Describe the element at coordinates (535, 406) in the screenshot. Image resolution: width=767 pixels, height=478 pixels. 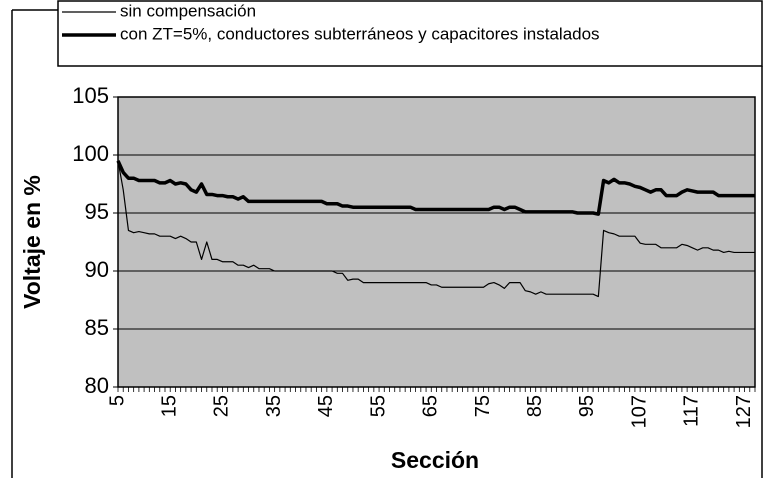
I see `x-tick-label: 85` at that location.